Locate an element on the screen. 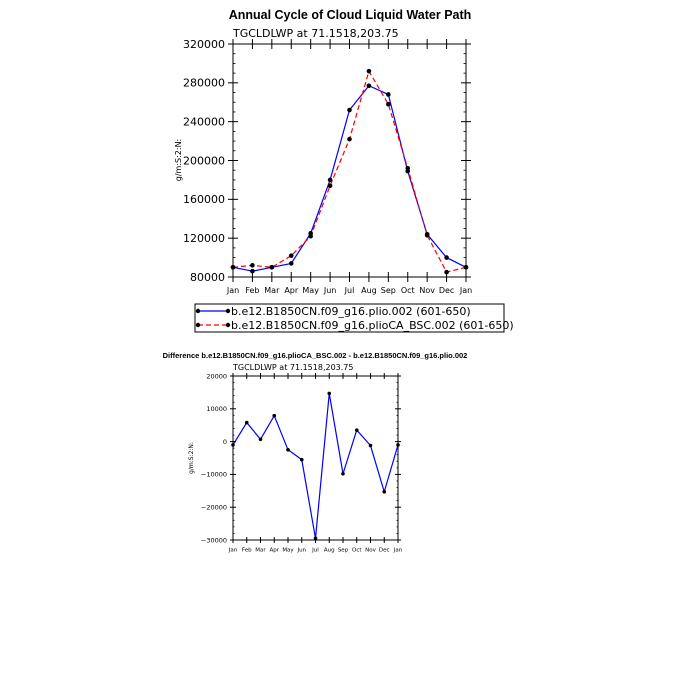  difference-xtick-label: Jul is located at coordinates (315, 551).